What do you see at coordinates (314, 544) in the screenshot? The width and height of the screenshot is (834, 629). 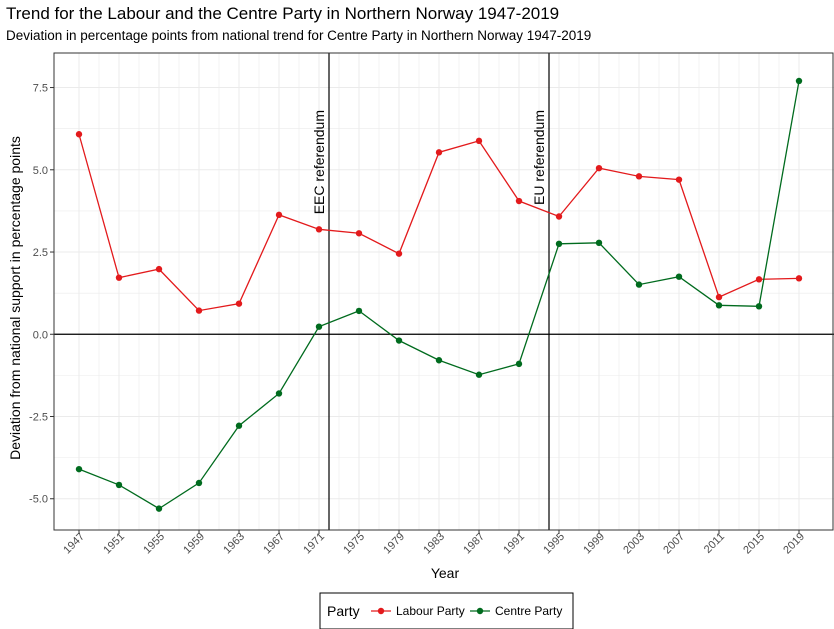 I see `x-tick-label: 1971` at bounding box center [314, 544].